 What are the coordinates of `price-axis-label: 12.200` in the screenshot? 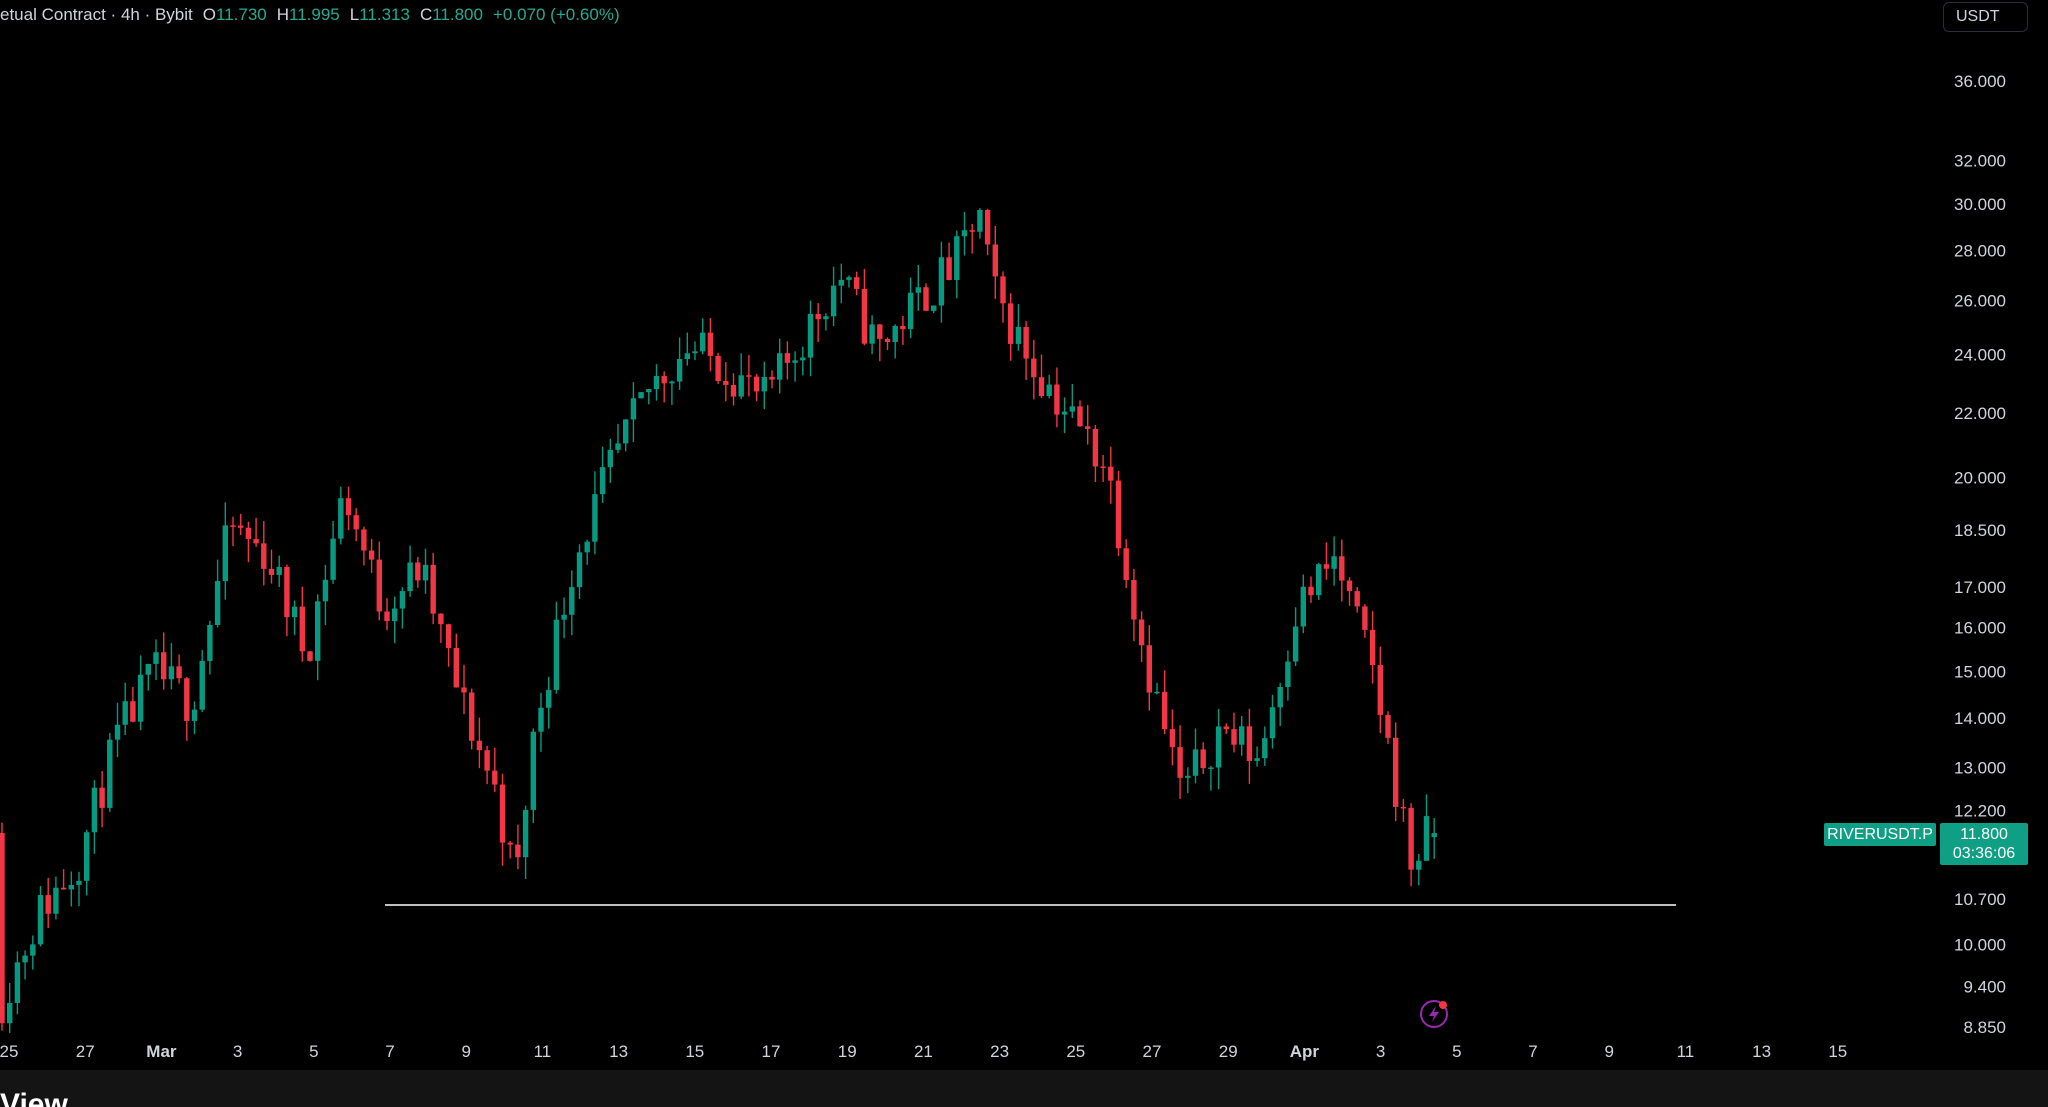 It's located at (1980, 811).